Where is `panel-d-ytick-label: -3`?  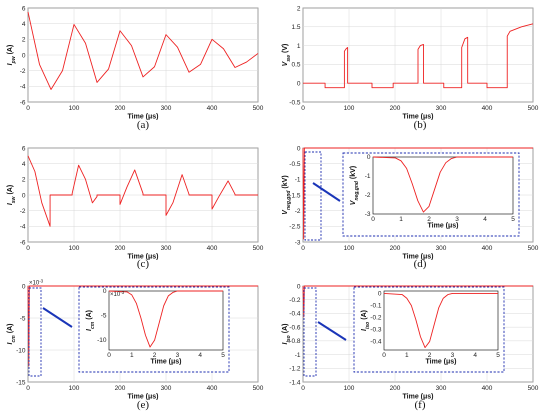 panel-d-ytick-label: -3 is located at coordinates (298, 242).